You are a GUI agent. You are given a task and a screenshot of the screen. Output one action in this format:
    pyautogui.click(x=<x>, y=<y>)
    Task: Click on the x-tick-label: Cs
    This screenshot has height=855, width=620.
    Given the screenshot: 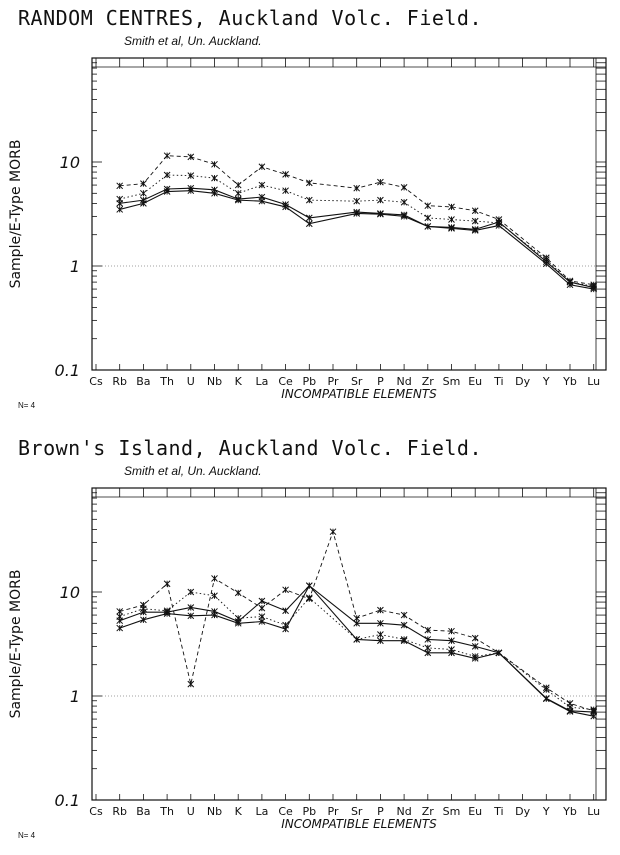 What is the action you would take?
    pyautogui.click(x=96, y=811)
    